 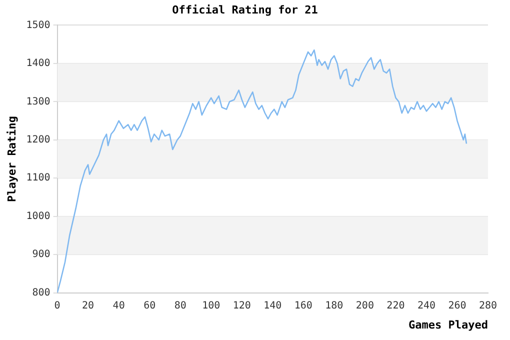 What do you see at coordinates (41, 292) in the screenshot?
I see `y-tick-label: 800` at bounding box center [41, 292].